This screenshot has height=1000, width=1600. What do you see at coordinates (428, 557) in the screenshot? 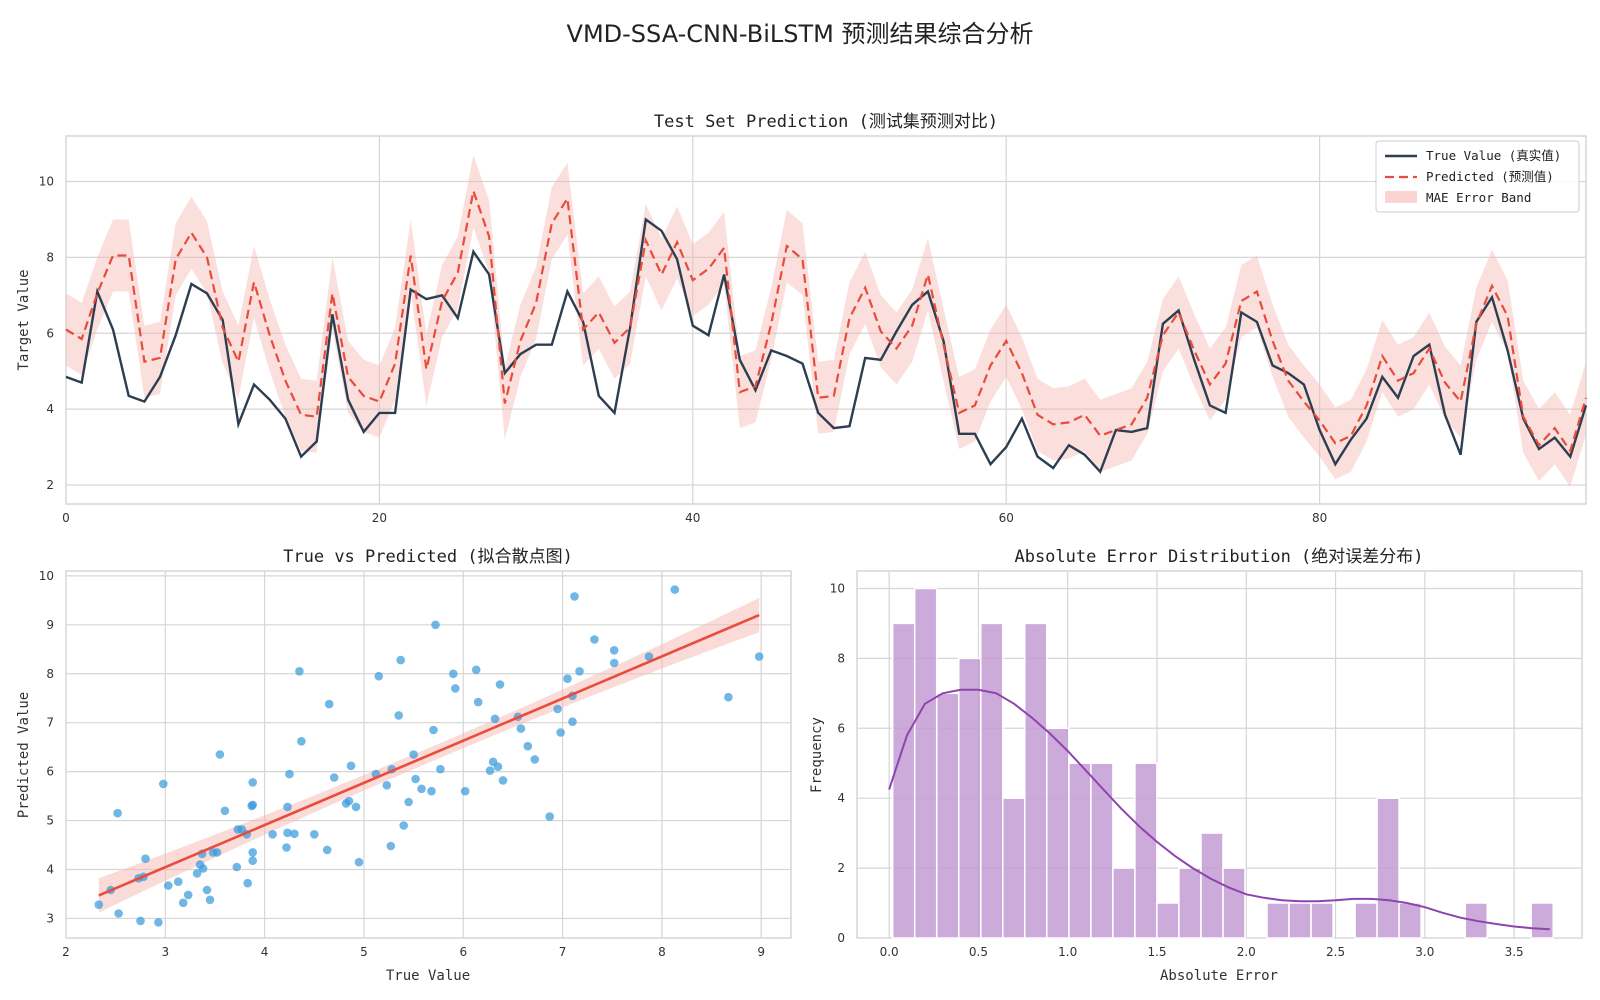
I see `scatter-title: True vs Predicted (拟合散点图)` at bounding box center [428, 557].